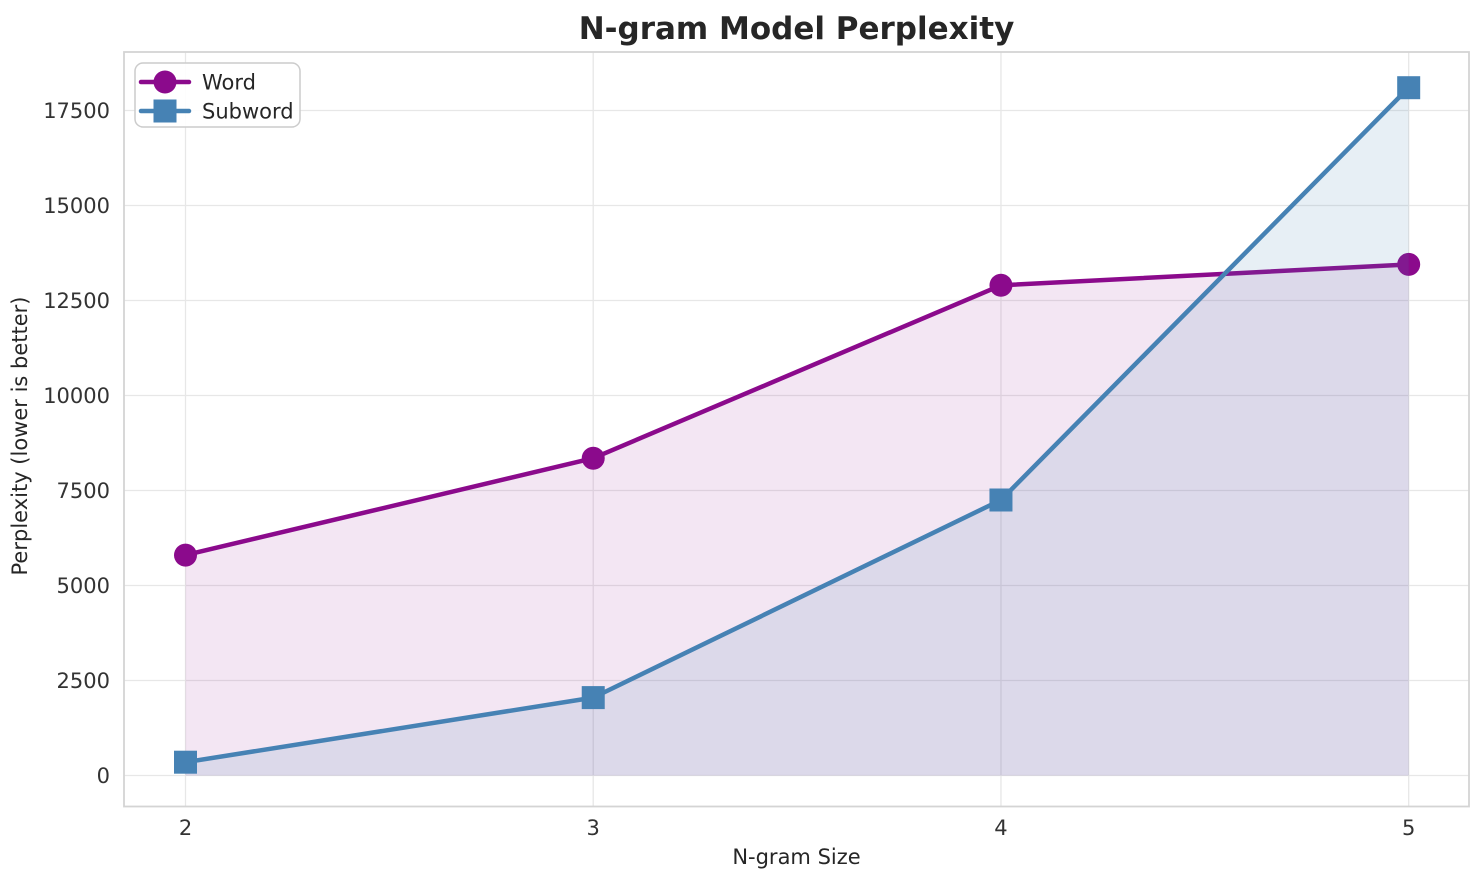  I want to click on y-tick-label: 15000, so click(76, 206).